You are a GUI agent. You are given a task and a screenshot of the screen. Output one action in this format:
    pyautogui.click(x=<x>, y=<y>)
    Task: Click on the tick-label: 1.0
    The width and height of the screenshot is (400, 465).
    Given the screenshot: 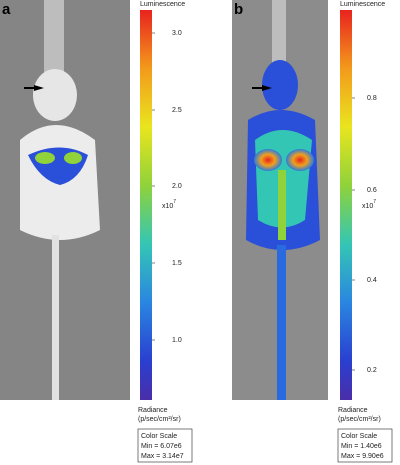 What is the action you would take?
    pyautogui.click(x=177, y=340)
    